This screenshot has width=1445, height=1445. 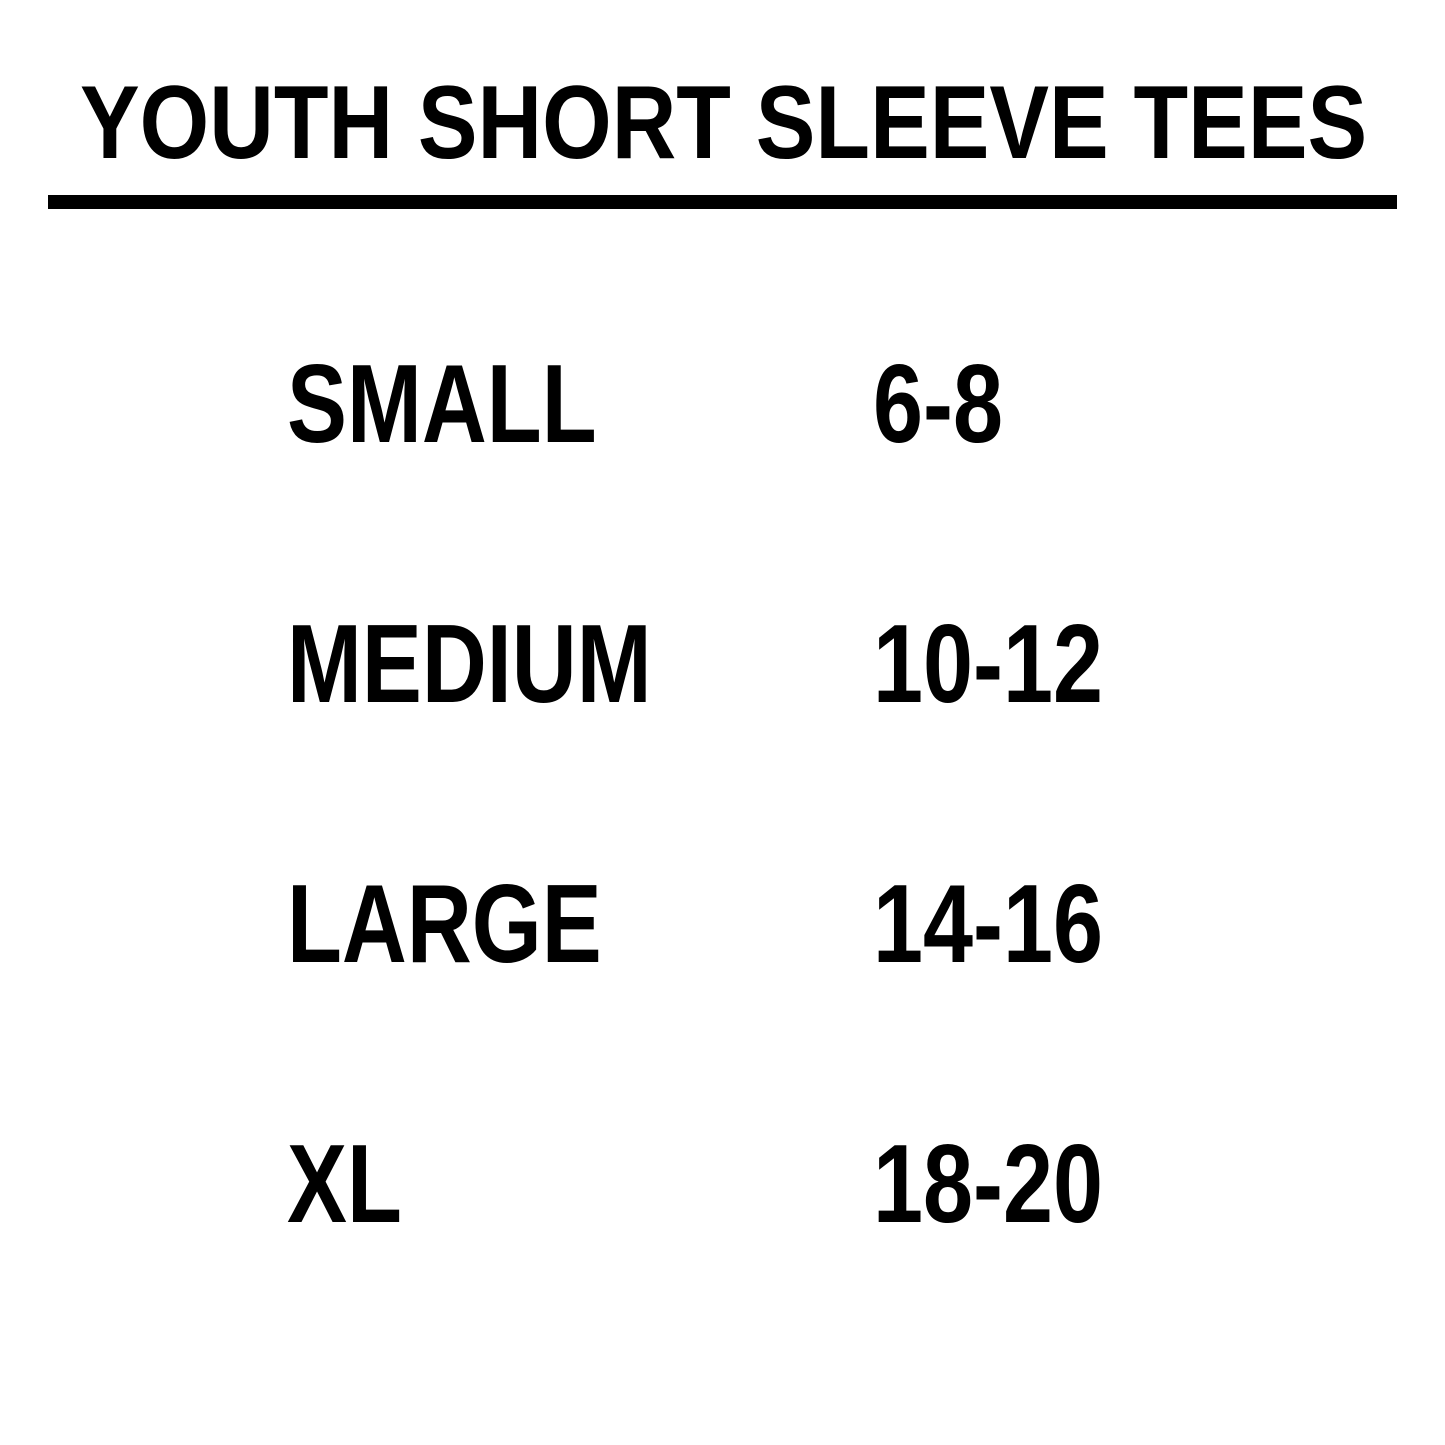 I want to click on size-row: SMALL 6-8, so click(x=722, y=414).